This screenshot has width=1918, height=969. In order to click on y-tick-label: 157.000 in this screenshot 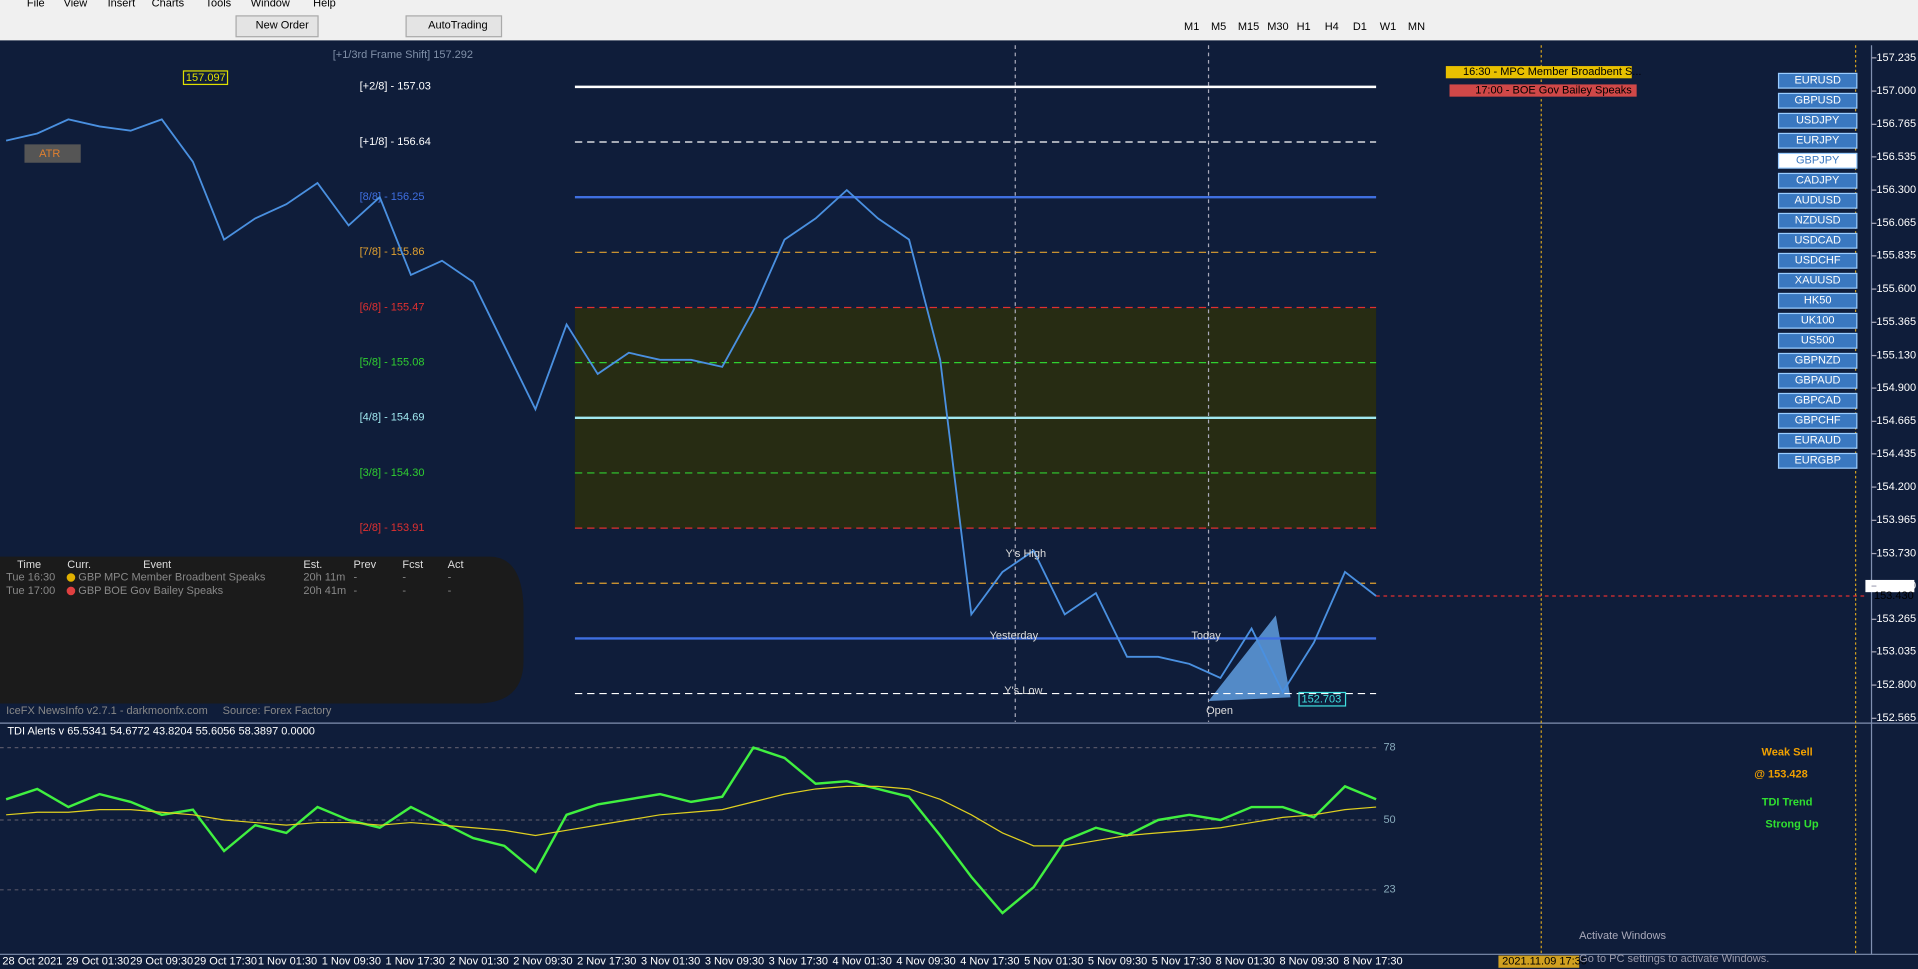, I will do `click(1896, 91)`.